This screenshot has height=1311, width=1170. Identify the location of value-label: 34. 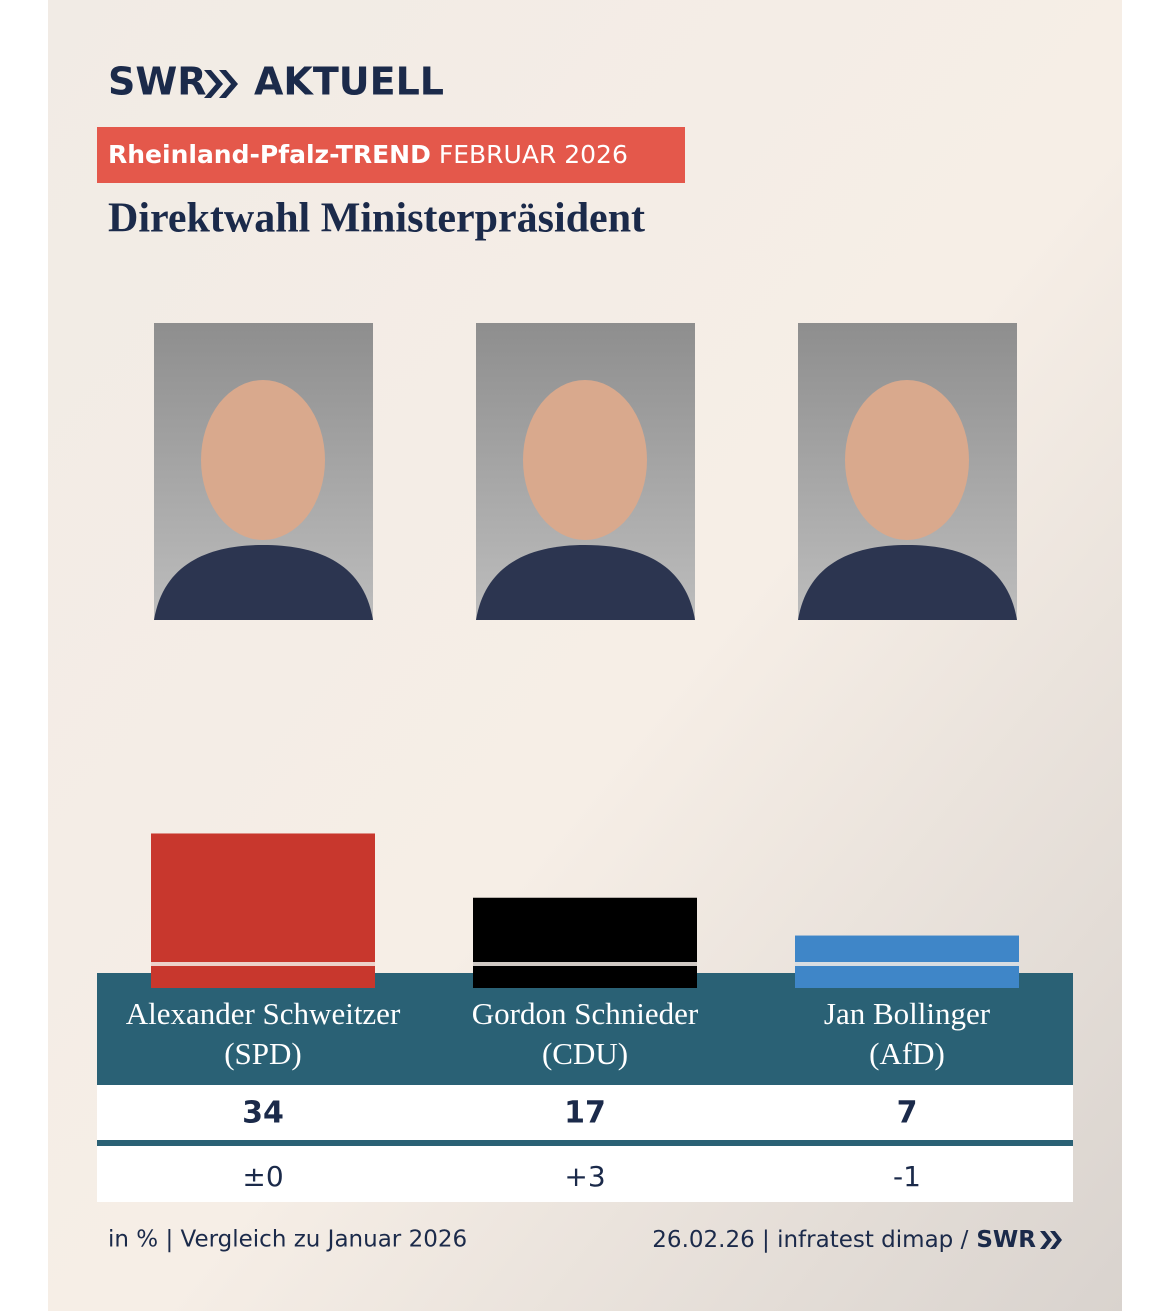
(263, 1113).